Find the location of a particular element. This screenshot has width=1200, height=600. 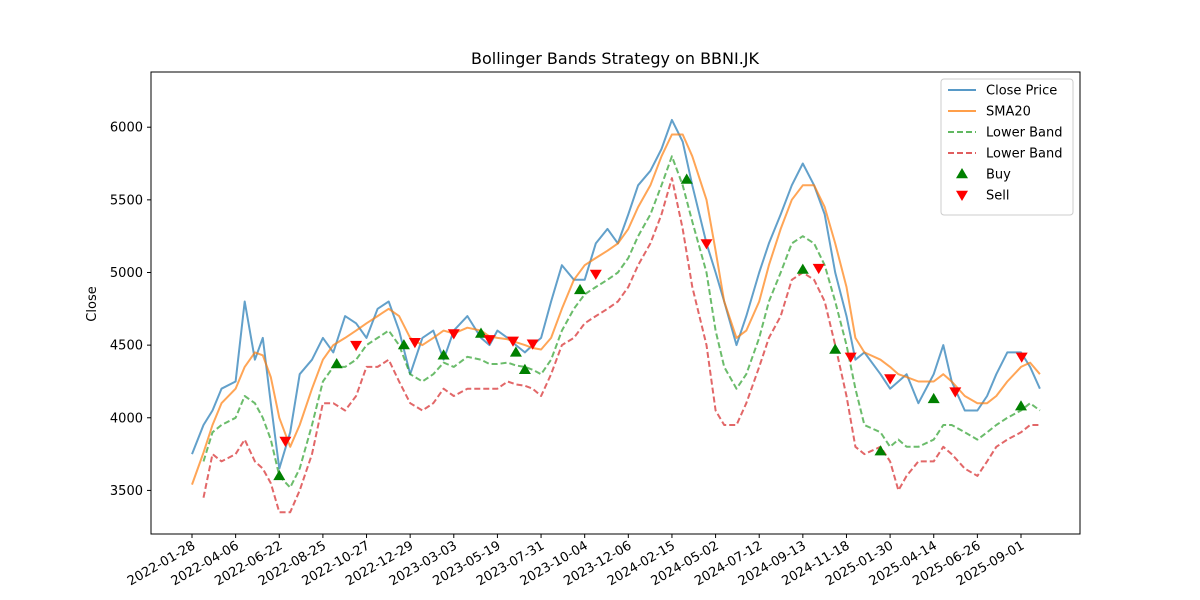

legend-label: SMA20 is located at coordinates (1008, 112).